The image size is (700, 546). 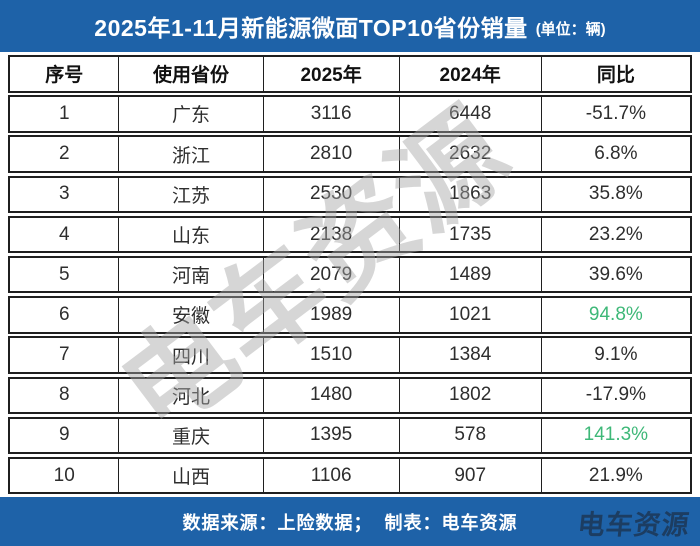 What do you see at coordinates (311, 28) in the screenshot?
I see `page-title: 2025年1-11月新能源微面TOP10省份销量` at bounding box center [311, 28].